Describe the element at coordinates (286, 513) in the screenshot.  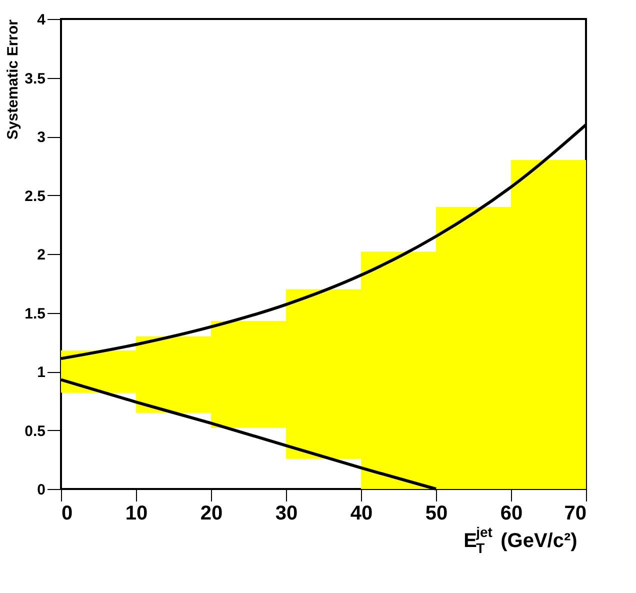
I see `x-tick-label: 30` at that location.